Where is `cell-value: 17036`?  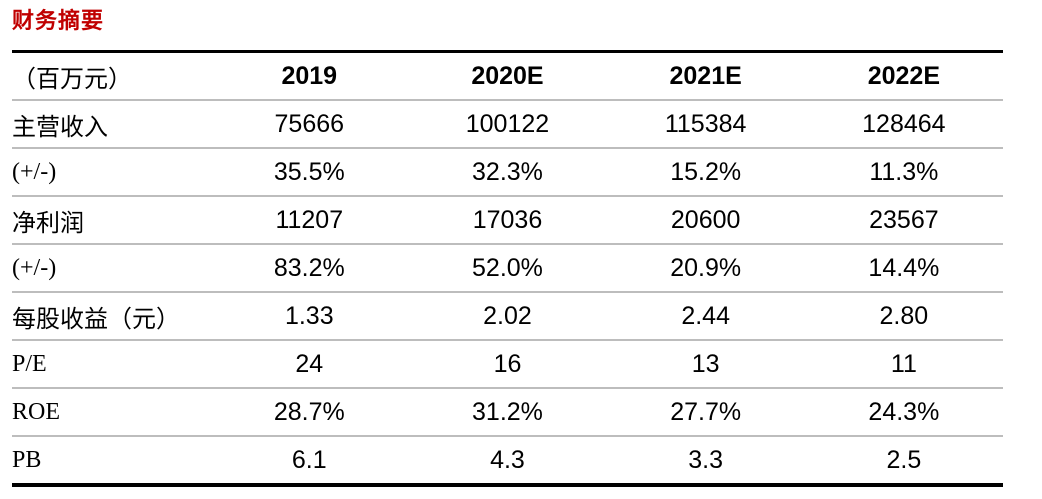 cell-value: 17036 is located at coordinates (507, 220).